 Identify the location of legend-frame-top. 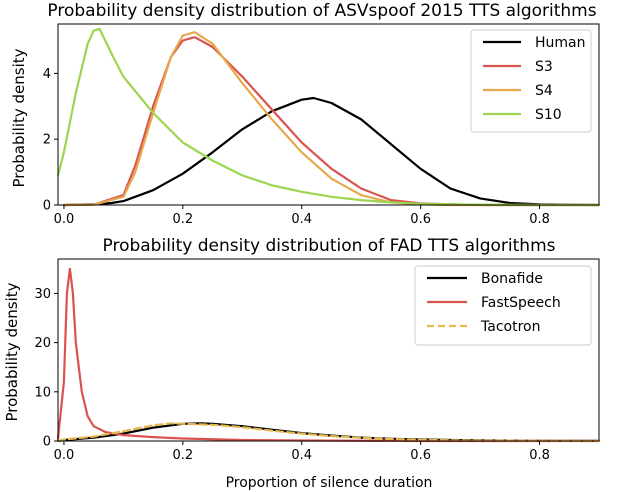
(531, 81).